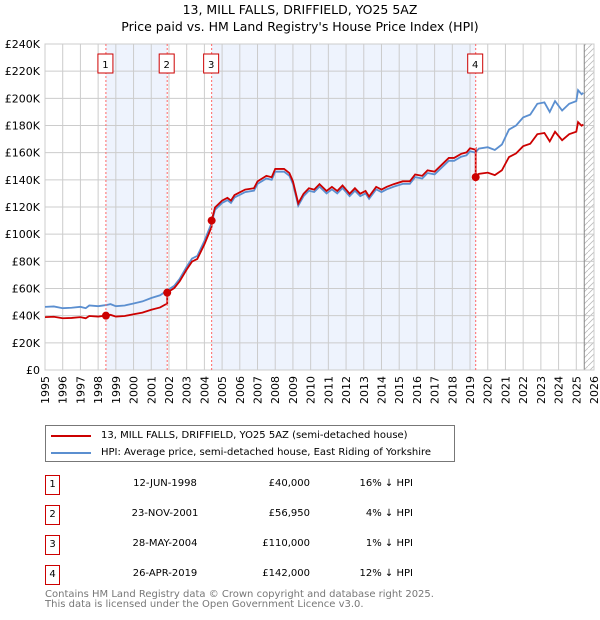  Describe the element at coordinates (505, 390) in the screenshot. I see `x-tick-label: 2021` at that location.